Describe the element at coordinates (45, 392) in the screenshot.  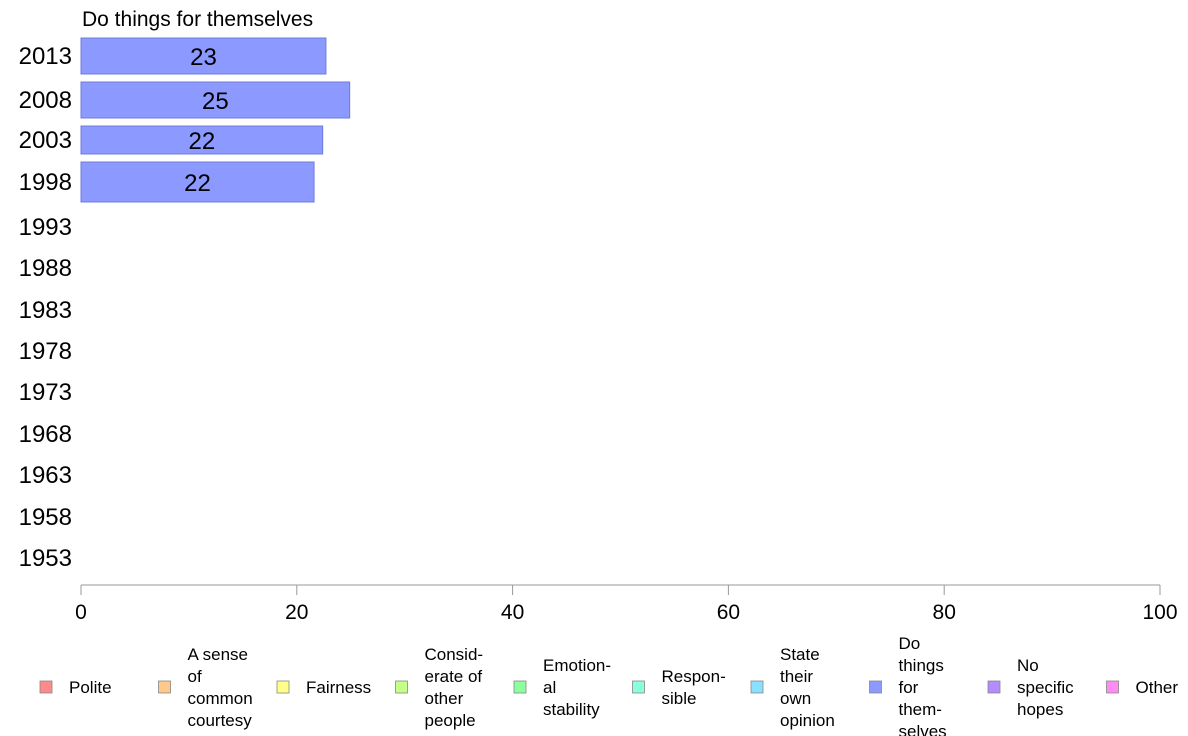
I see `y-tick-label-1973: 1973` at that location.